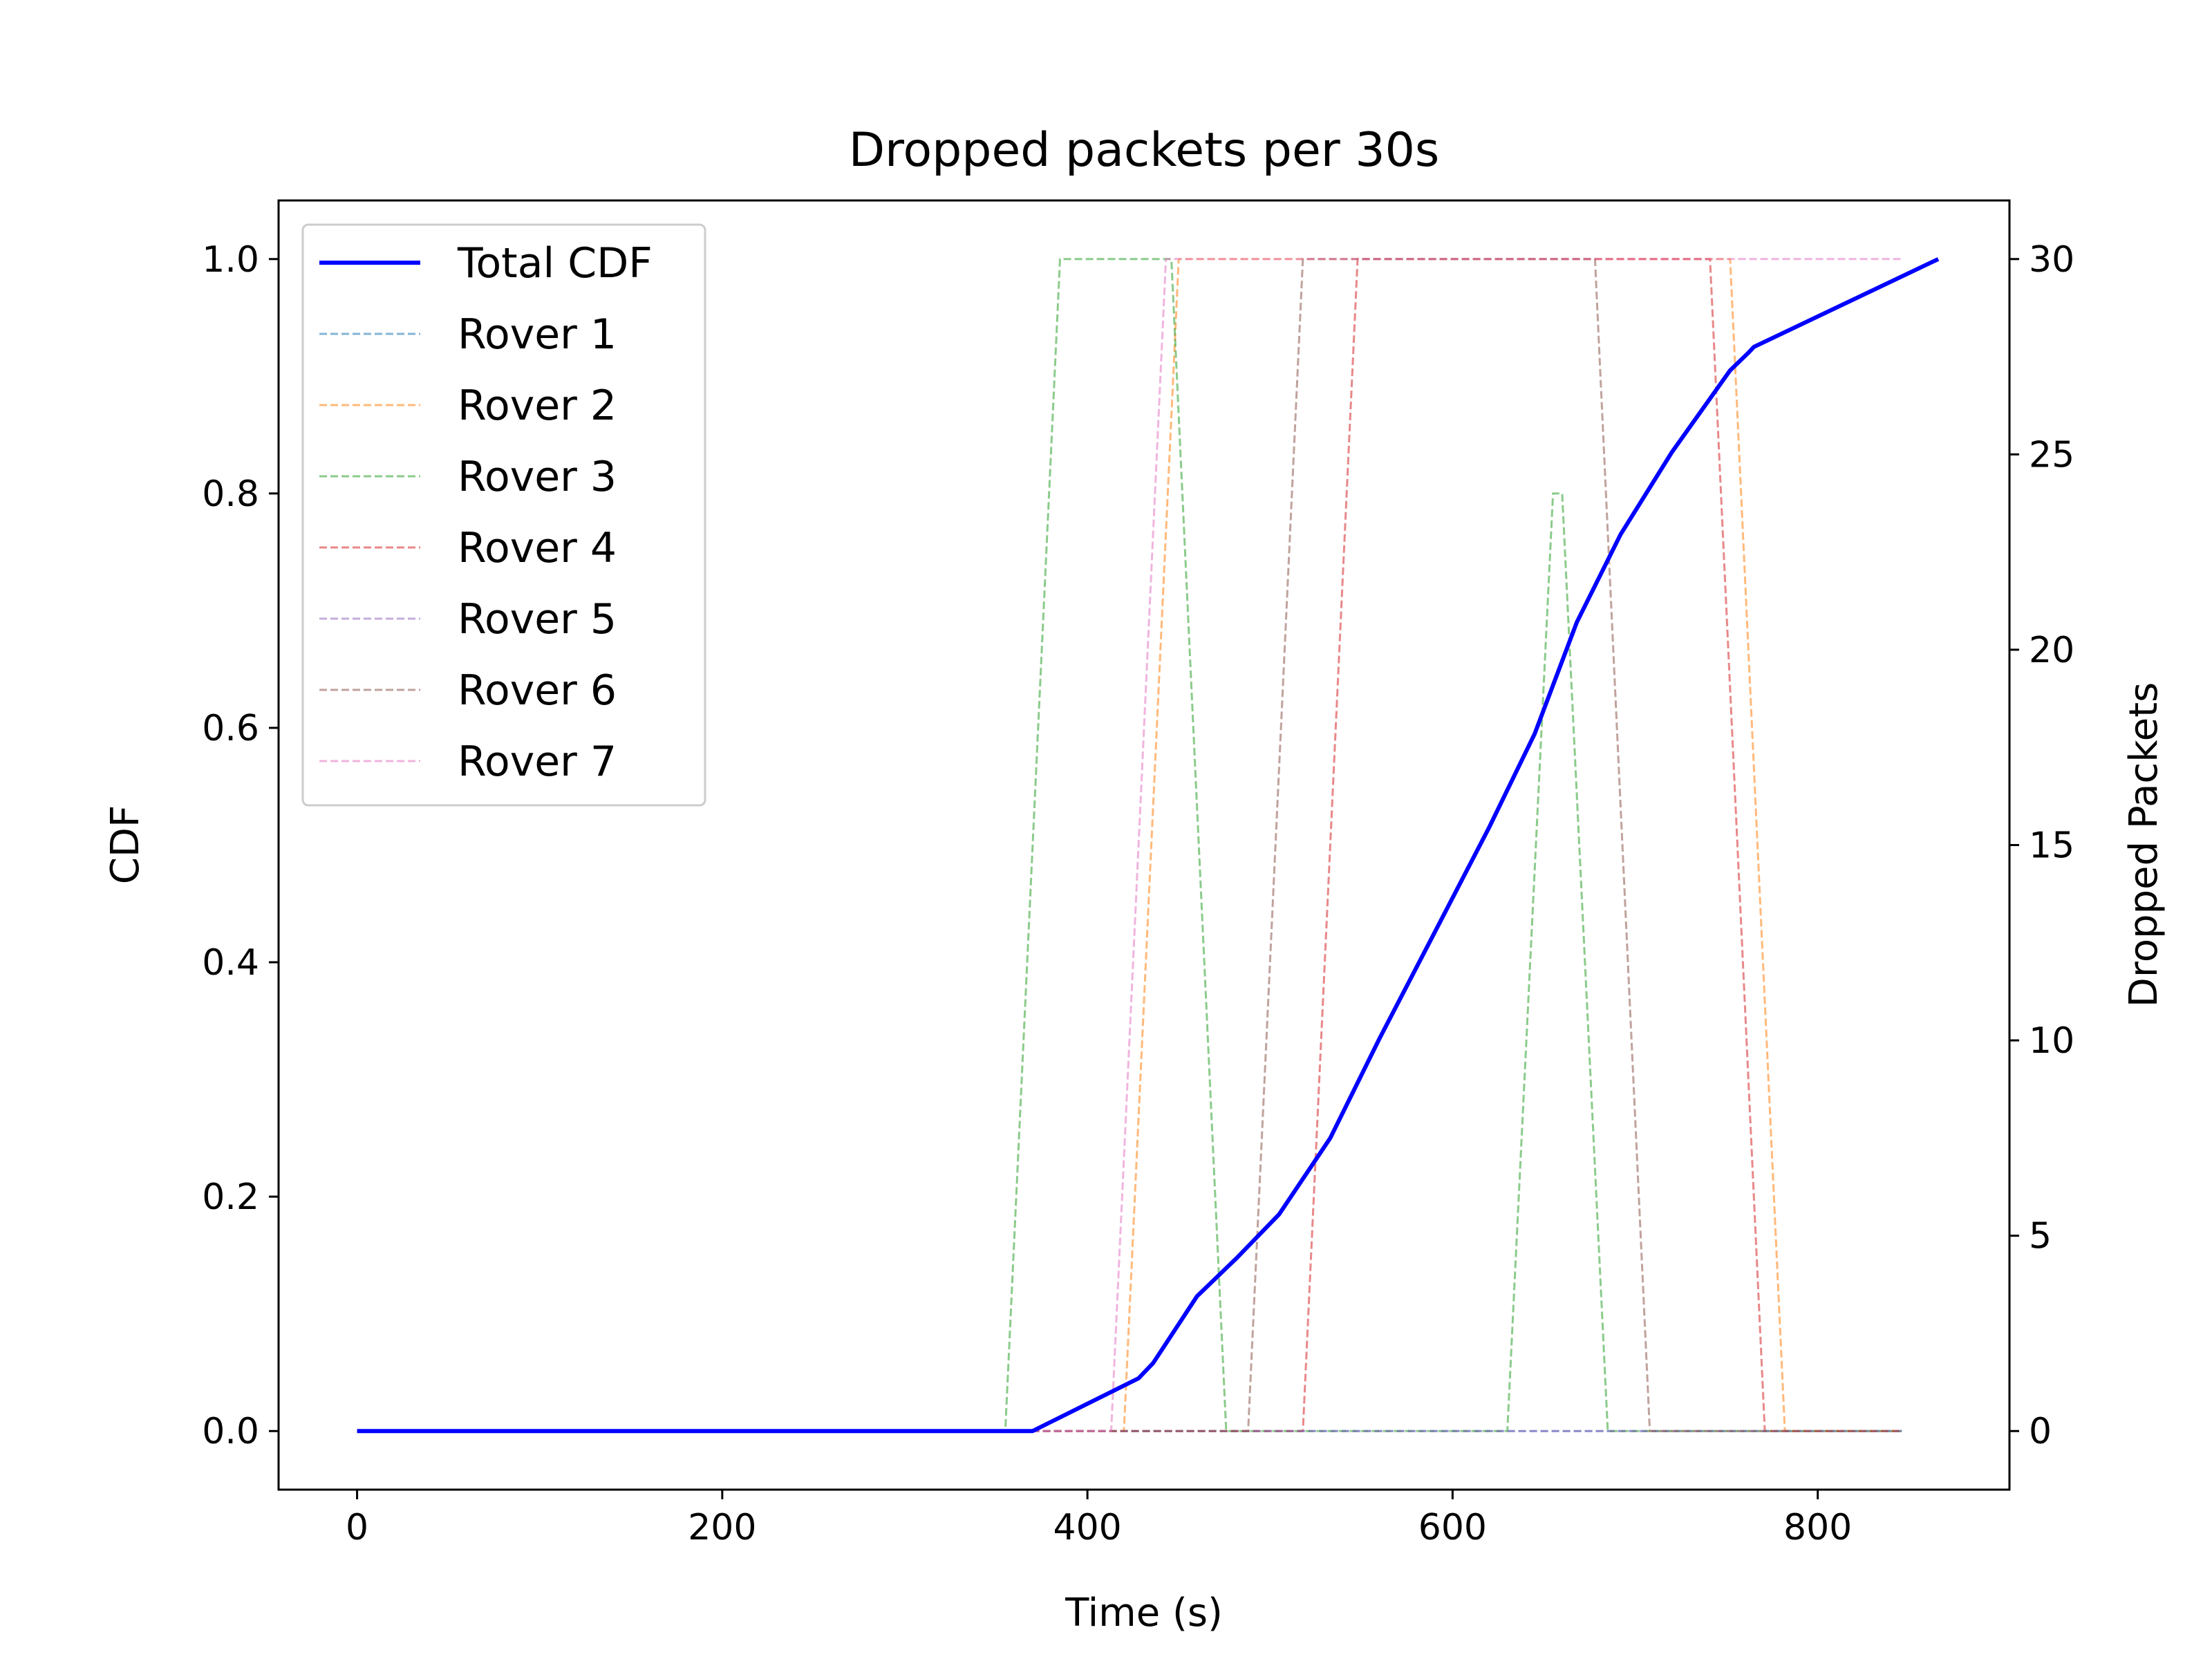  I want to click on y-right-tick-label: 5, so click(2041, 1236).